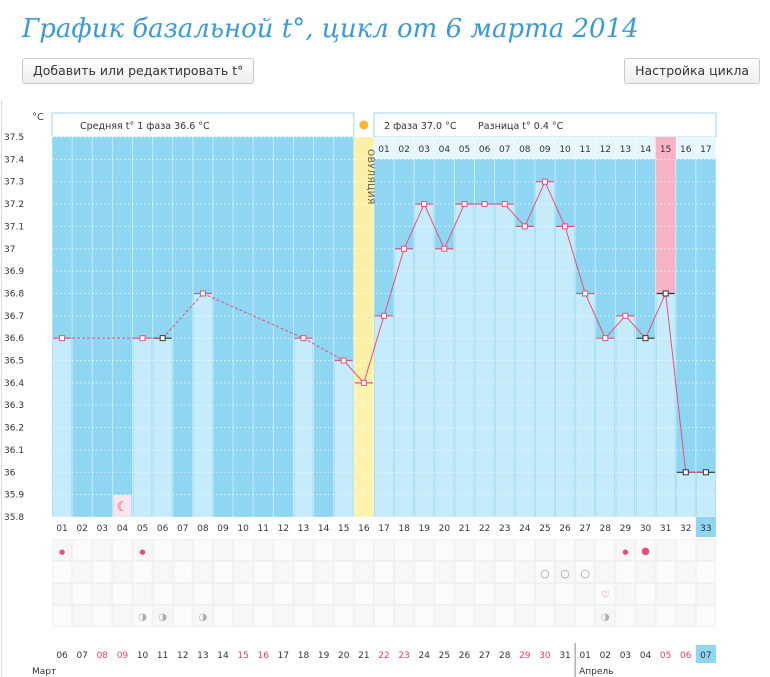 The height and width of the screenshot is (677, 770). What do you see at coordinates (14, 160) in the screenshot?
I see `y-tick-label: 37.4` at bounding box center [14, 160].